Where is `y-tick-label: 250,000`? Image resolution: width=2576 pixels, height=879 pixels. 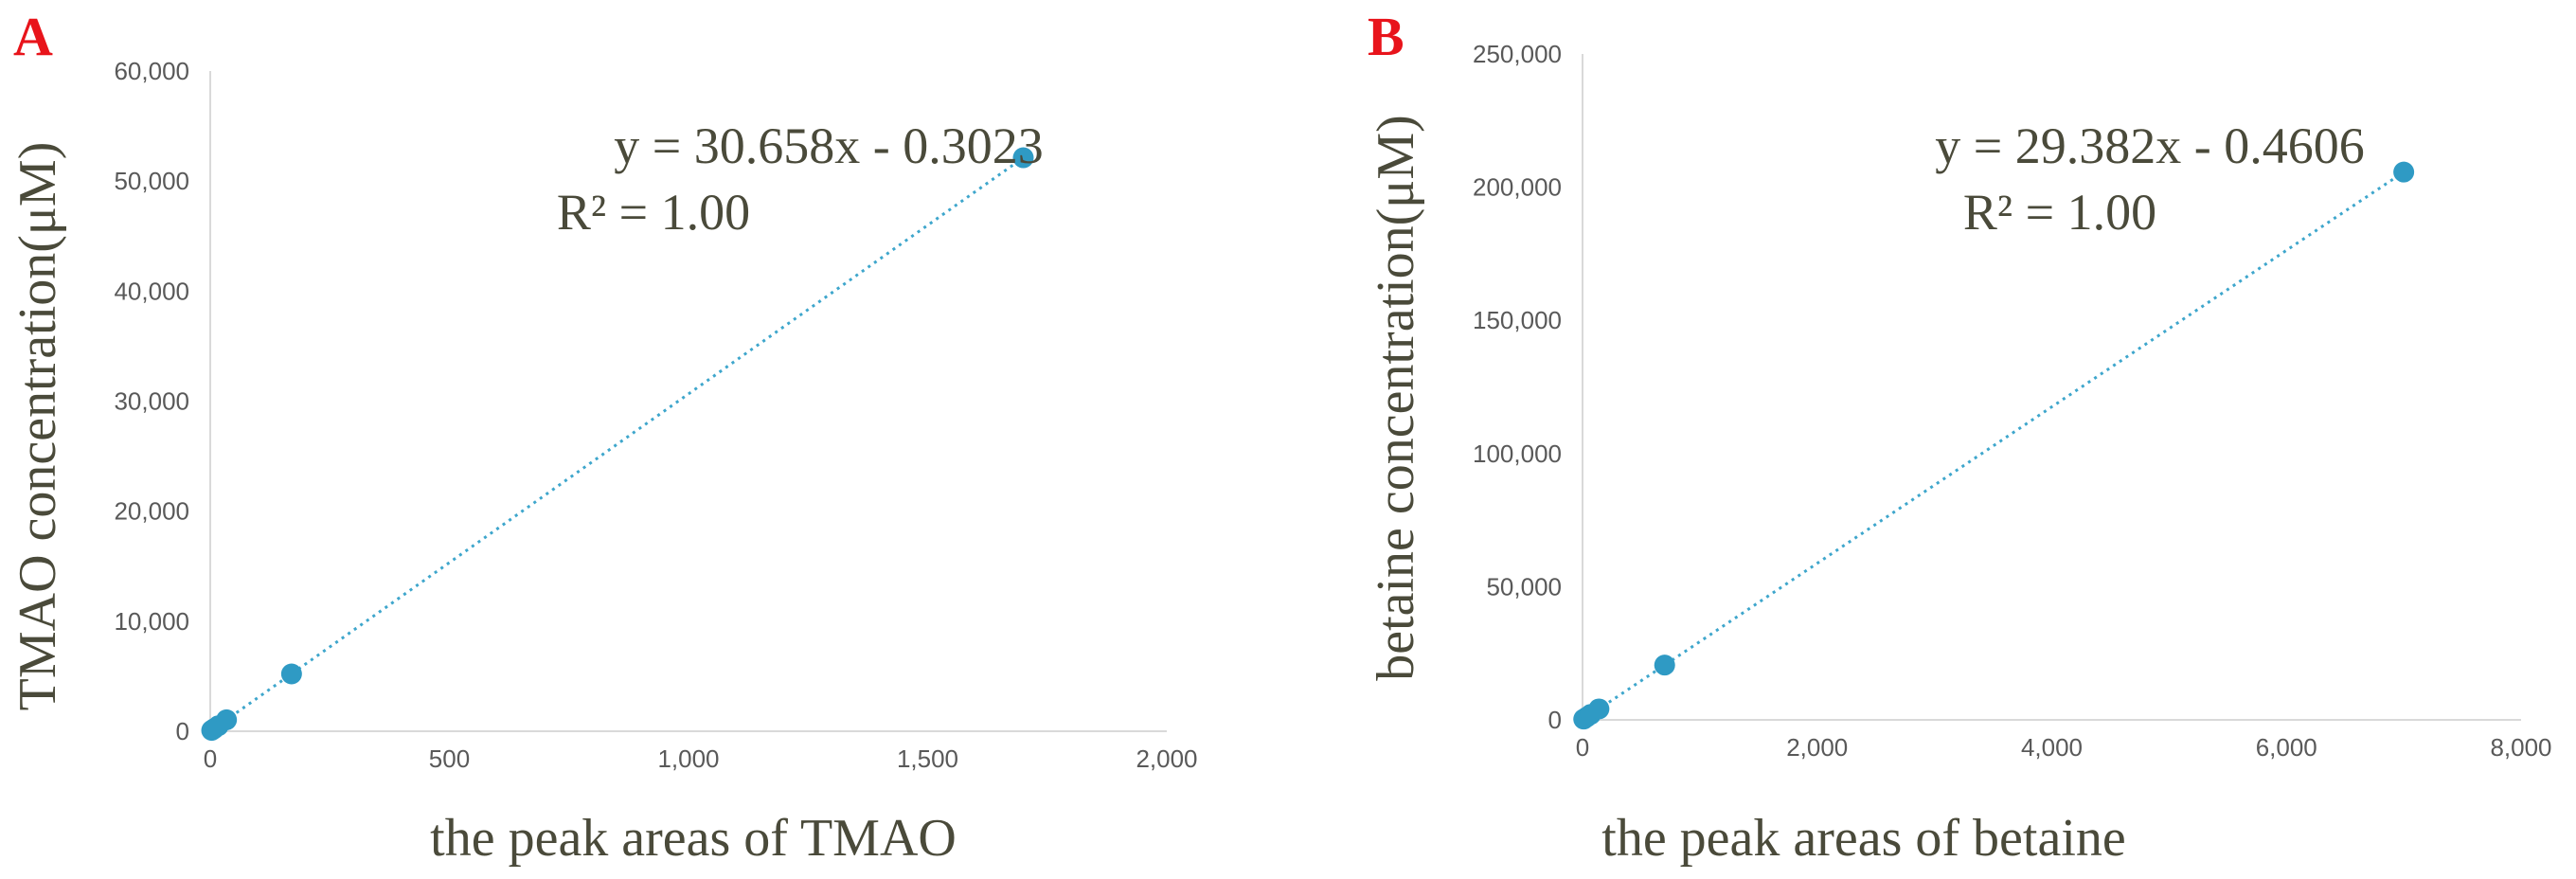 y-tick-label: 250,000 is located at coordinates (1517, 54).